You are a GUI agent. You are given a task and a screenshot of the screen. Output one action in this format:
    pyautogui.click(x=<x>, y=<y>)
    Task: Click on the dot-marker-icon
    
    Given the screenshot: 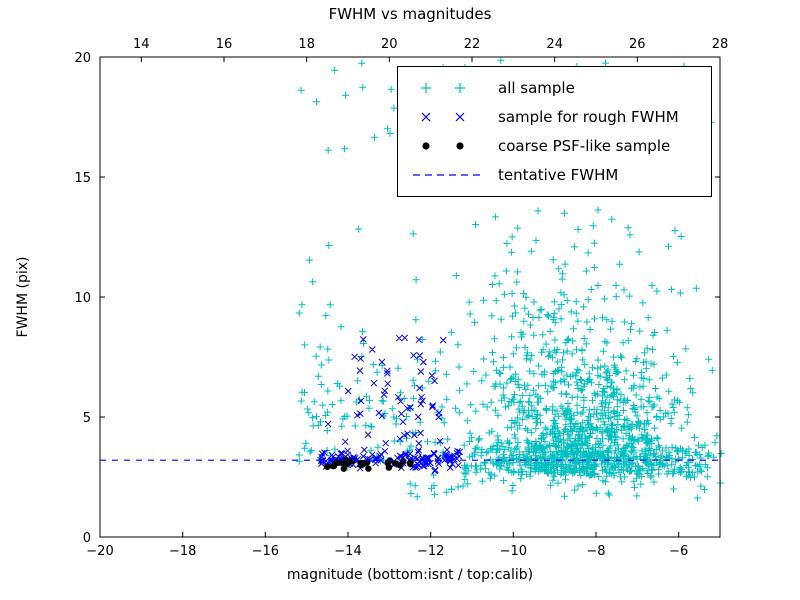 What is the action you would take?
    pyautogui.click(x=443, y=146)
    